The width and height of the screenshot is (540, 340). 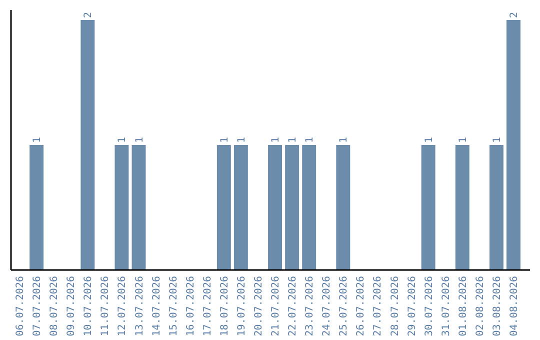 What do you see at coordinates (106, 306) in the screenshot?
I see `x-tick-label: 11.07.2026` at bounding box center [106, 306].